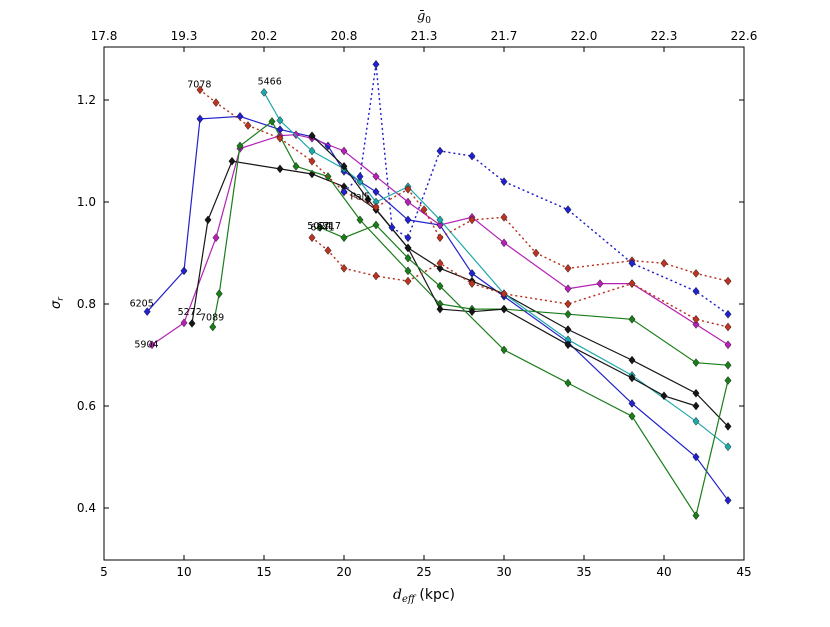  What do you see at coordinates (664, 36) in the screenshot?
I see `top-tick-label: 22.3` at bounding box center [664, 36].